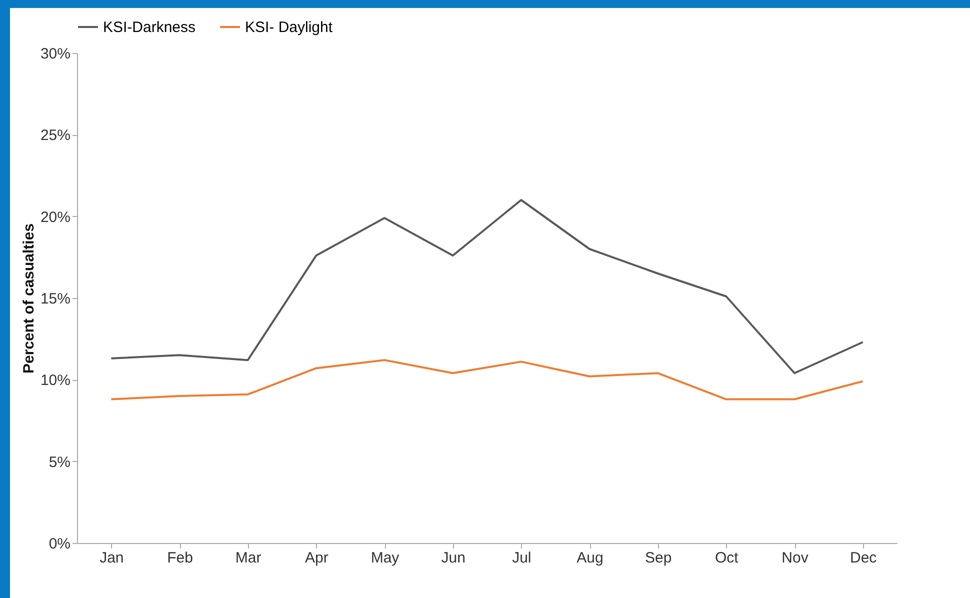 The image size is (970, 598). I want to click on y-tick-label: 20%, so click(55, 217).